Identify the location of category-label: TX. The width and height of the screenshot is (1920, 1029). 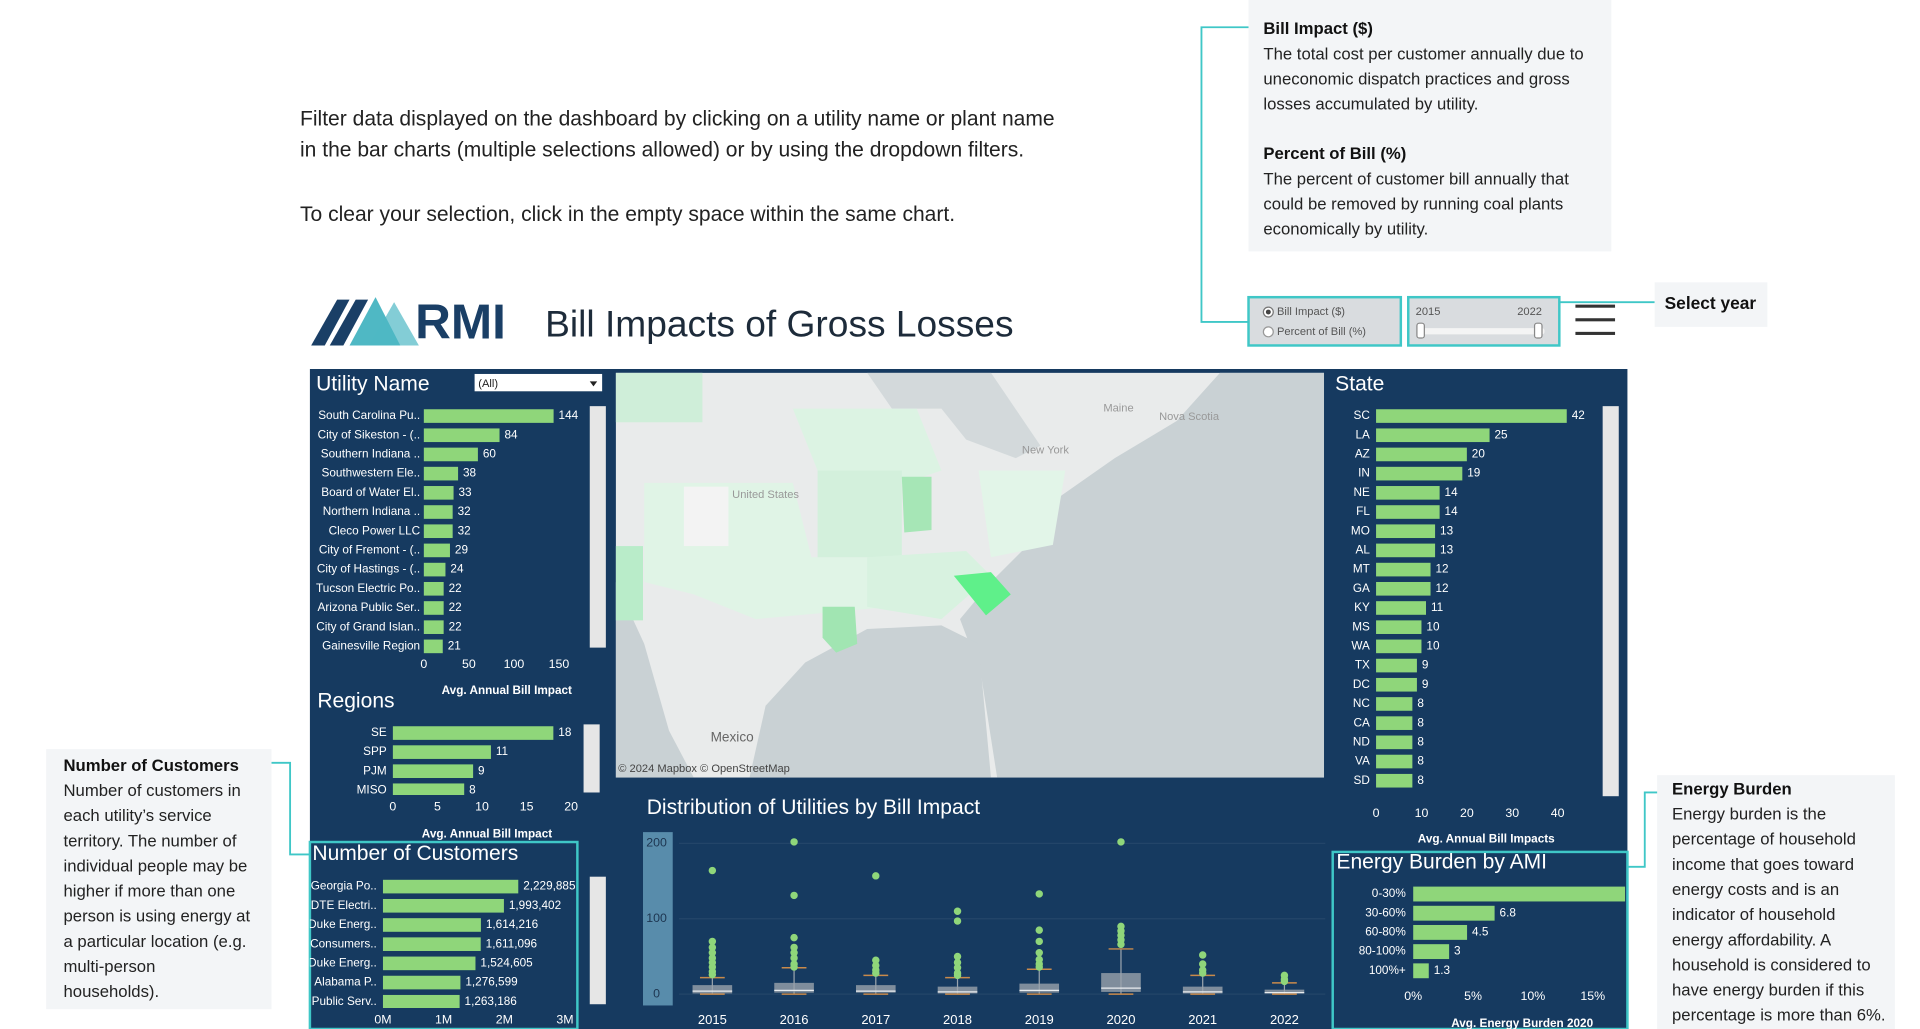
(1362, 665).